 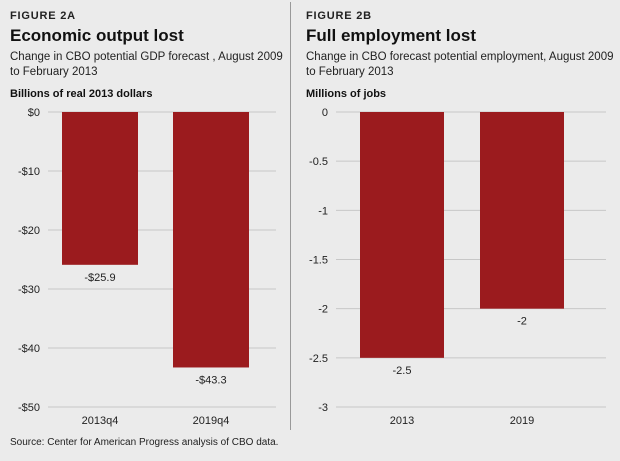 I want to click on y-tick-label: -$20, so click(x=29, y=231).